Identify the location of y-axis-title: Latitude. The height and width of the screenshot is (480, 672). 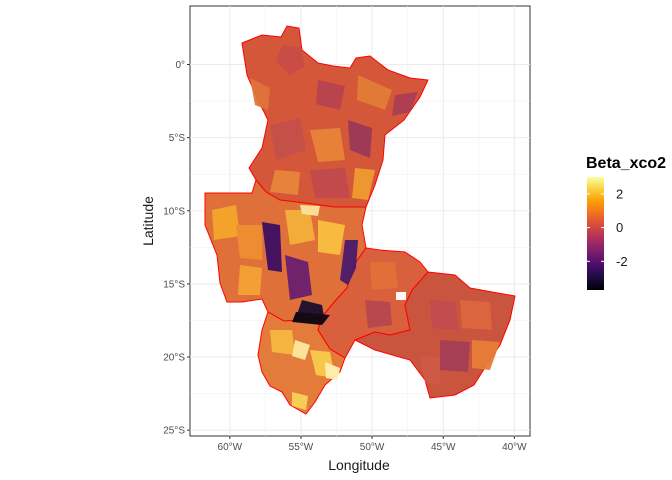
(148, 221).